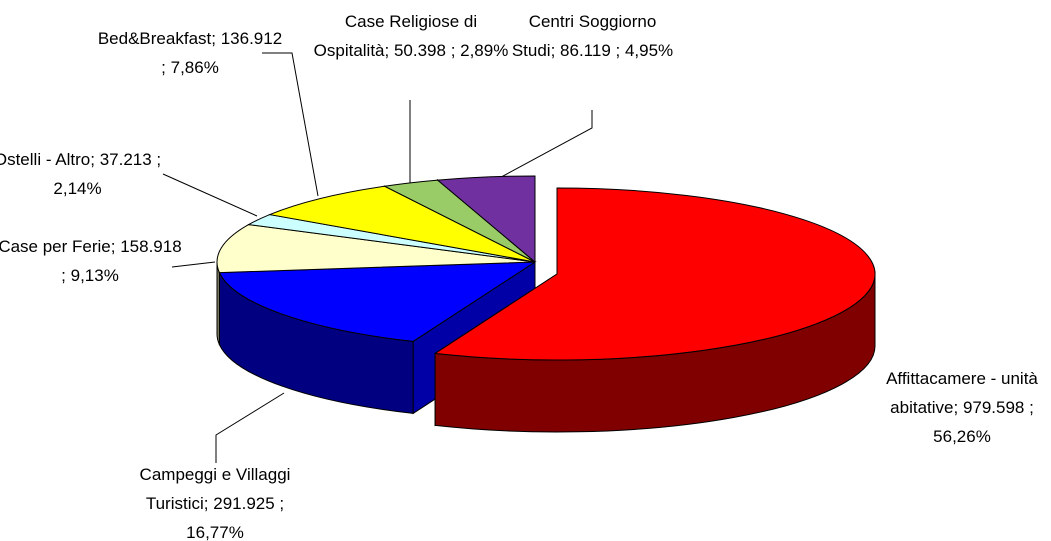 Image resolution: width=1051 pixels, height=541 pixels. Describe the element at coordinates (962, 393) in the screenshot. I see `category-name: Affittacamere - unità abitative;` at that location.